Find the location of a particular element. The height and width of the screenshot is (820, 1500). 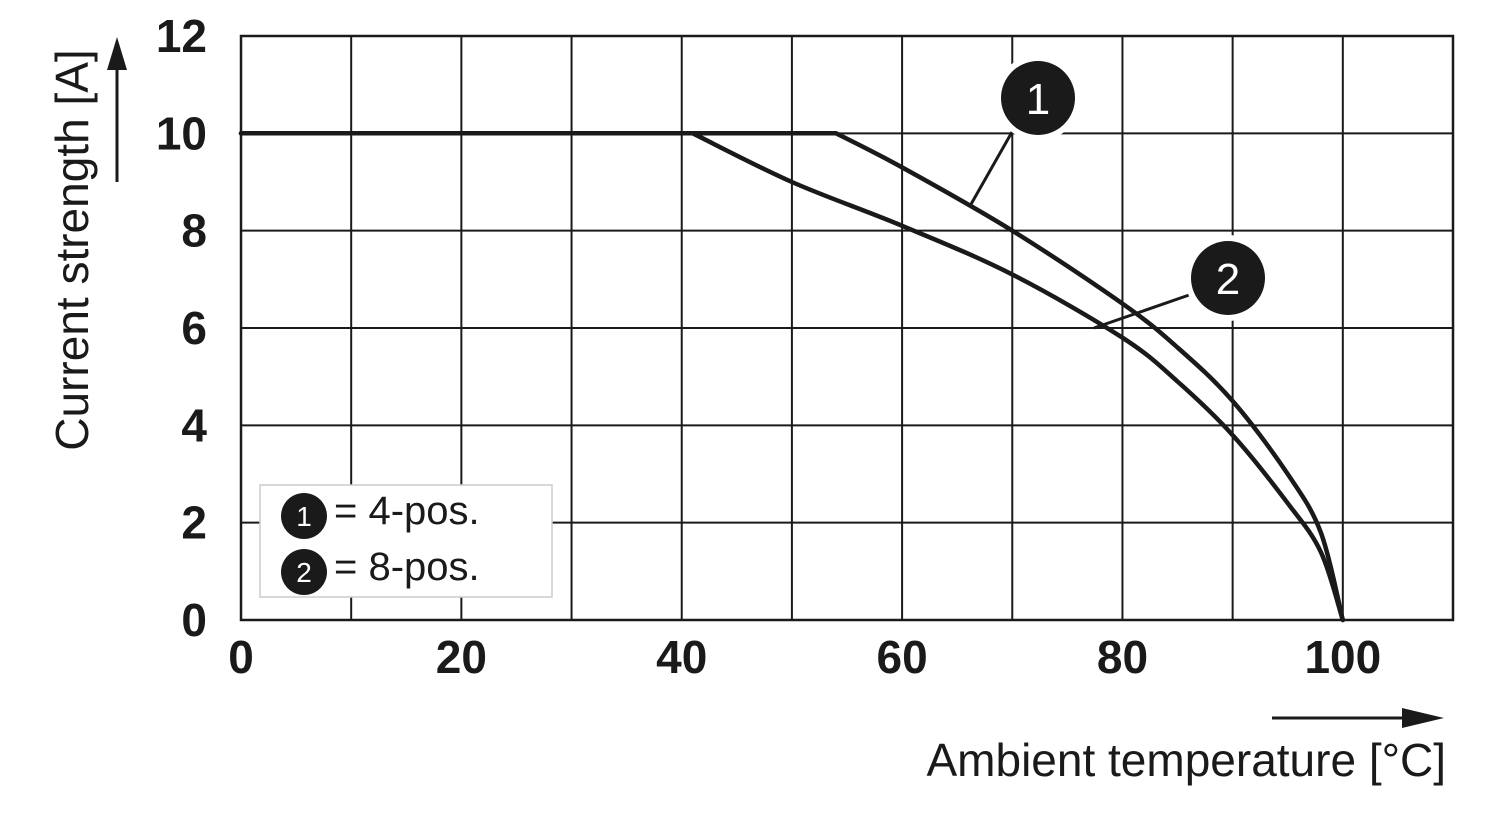

legend-marker-2-label: 2 is located at coordinates (304, 572).